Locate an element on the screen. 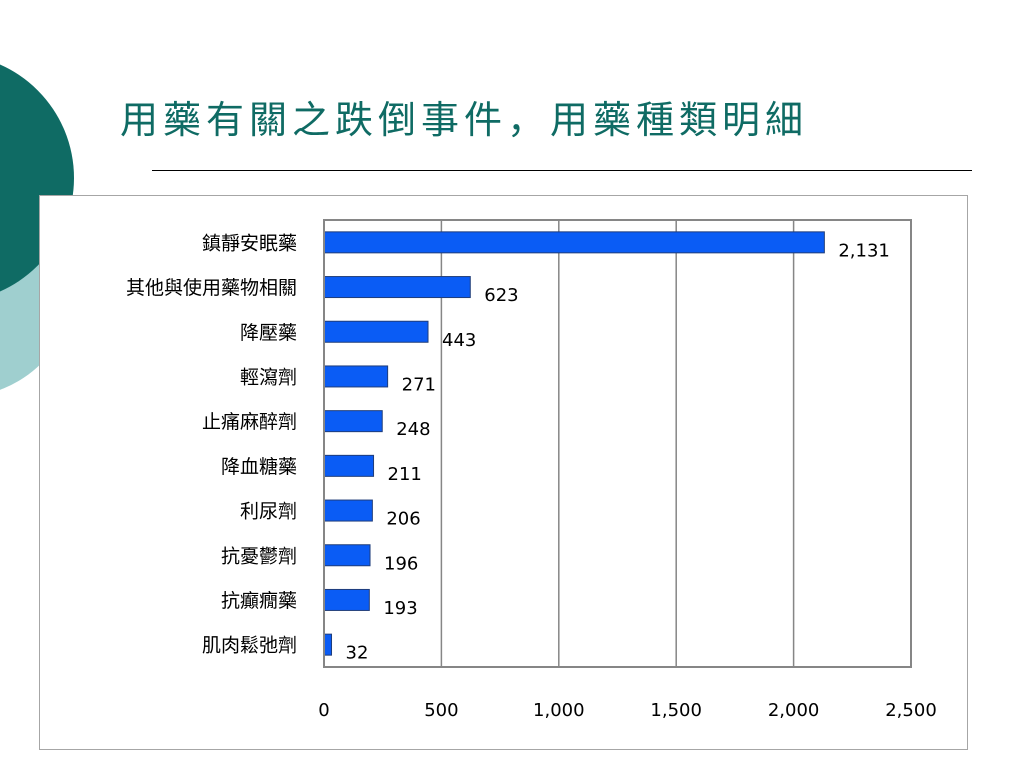 The width and height of the screenshot is (1024, 768). category-label: 其他與使用藥物相關 is located at coordinates (211, 288).